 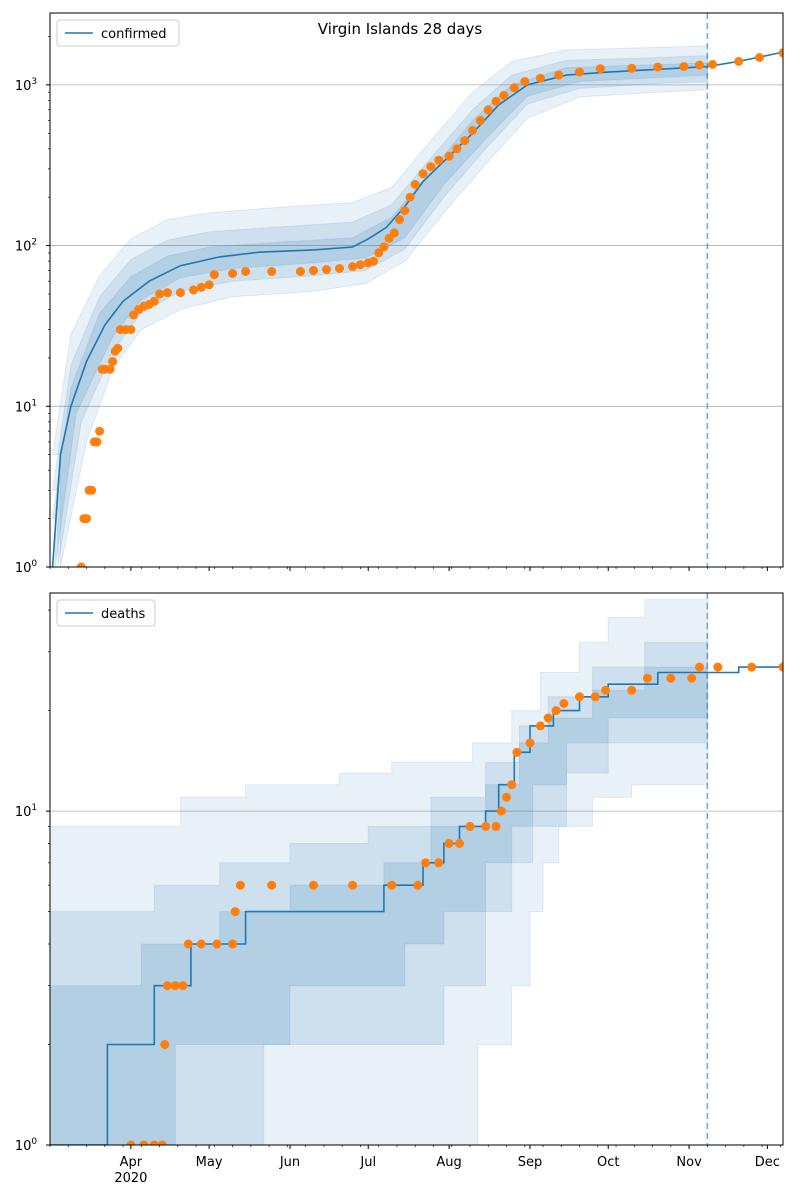 I want to click on legend, so click(x=118, y=33).